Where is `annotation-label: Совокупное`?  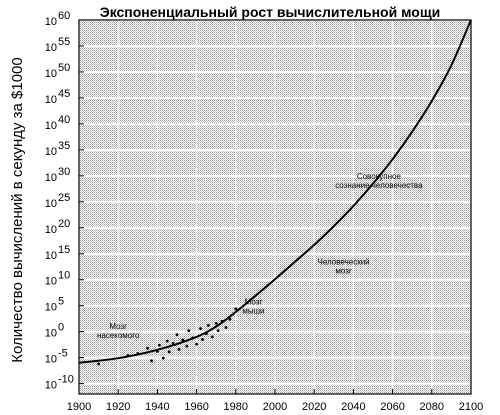 annotation-label: Совокупное is located at coordinates (379, 176).